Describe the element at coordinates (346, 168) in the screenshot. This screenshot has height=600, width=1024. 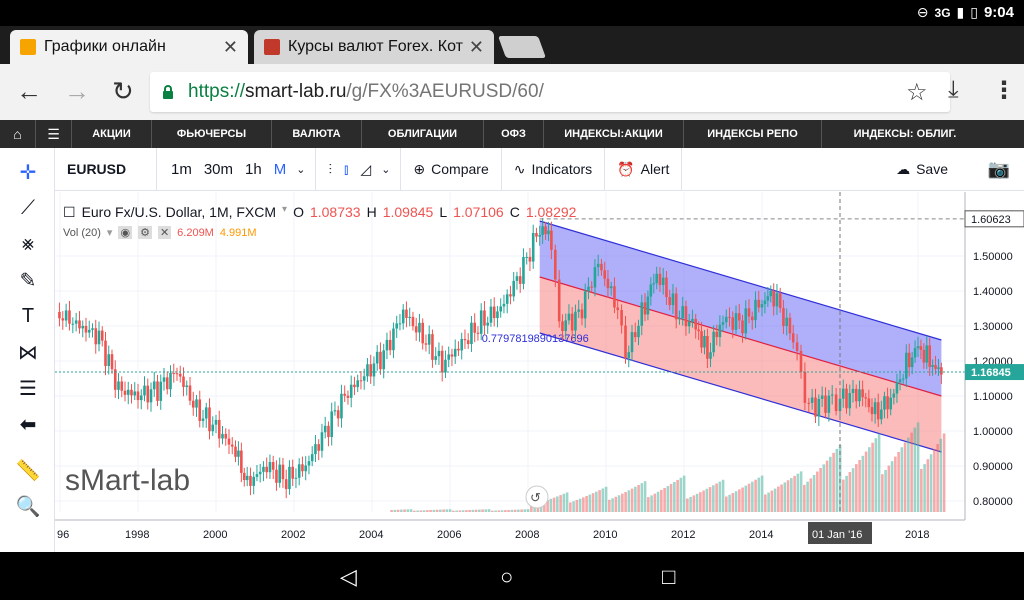
I see `candles-icon: ⫾` at that location.